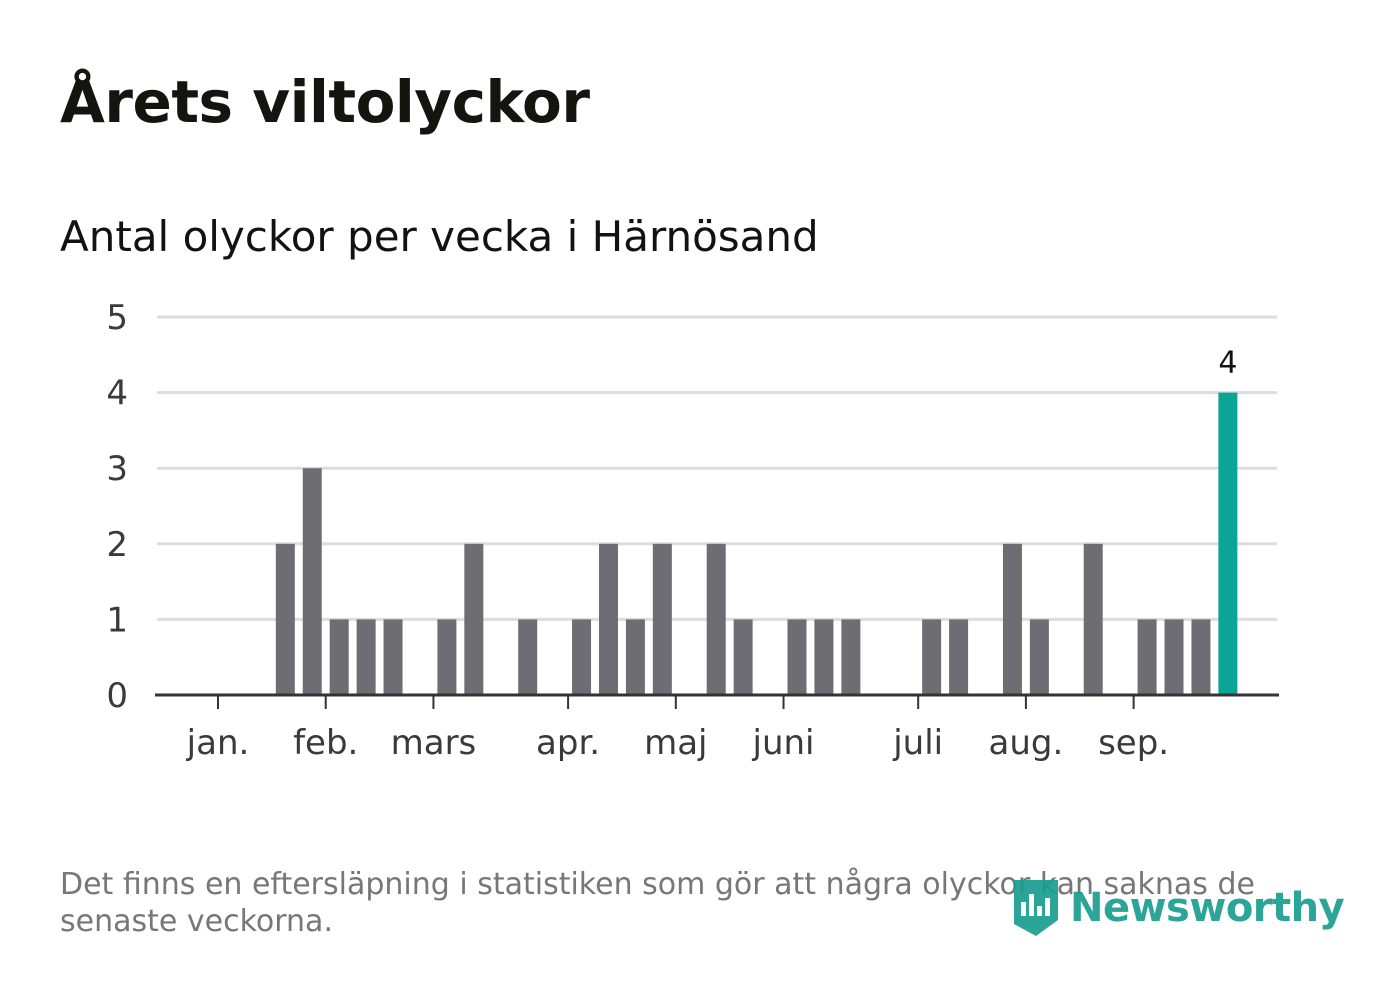  Describe the element at coordinates (117, 318) in the screenshot. I see `y-tick-label: 5` at that location.